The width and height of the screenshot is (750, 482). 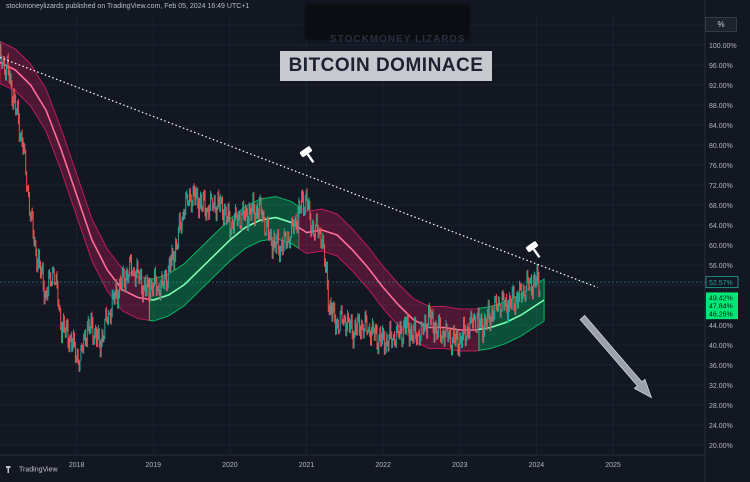 I want to click on x-tick-label: 2024, so click(x=537, y=465).